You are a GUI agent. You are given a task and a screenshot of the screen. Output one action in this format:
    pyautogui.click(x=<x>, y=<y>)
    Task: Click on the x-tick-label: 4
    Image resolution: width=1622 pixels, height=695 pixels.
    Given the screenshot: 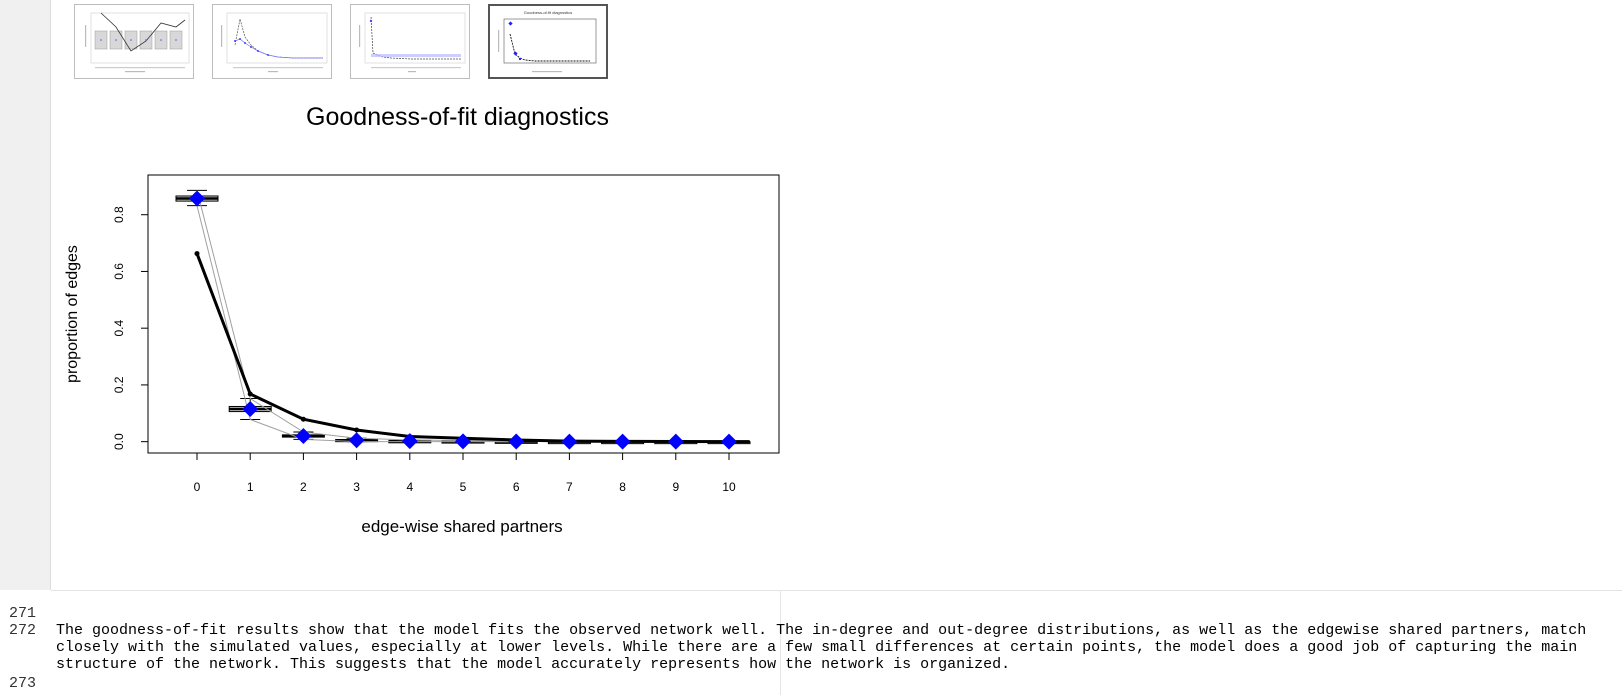 What is the action you would take?
    pyautogui.click(x=409, y=487)
    